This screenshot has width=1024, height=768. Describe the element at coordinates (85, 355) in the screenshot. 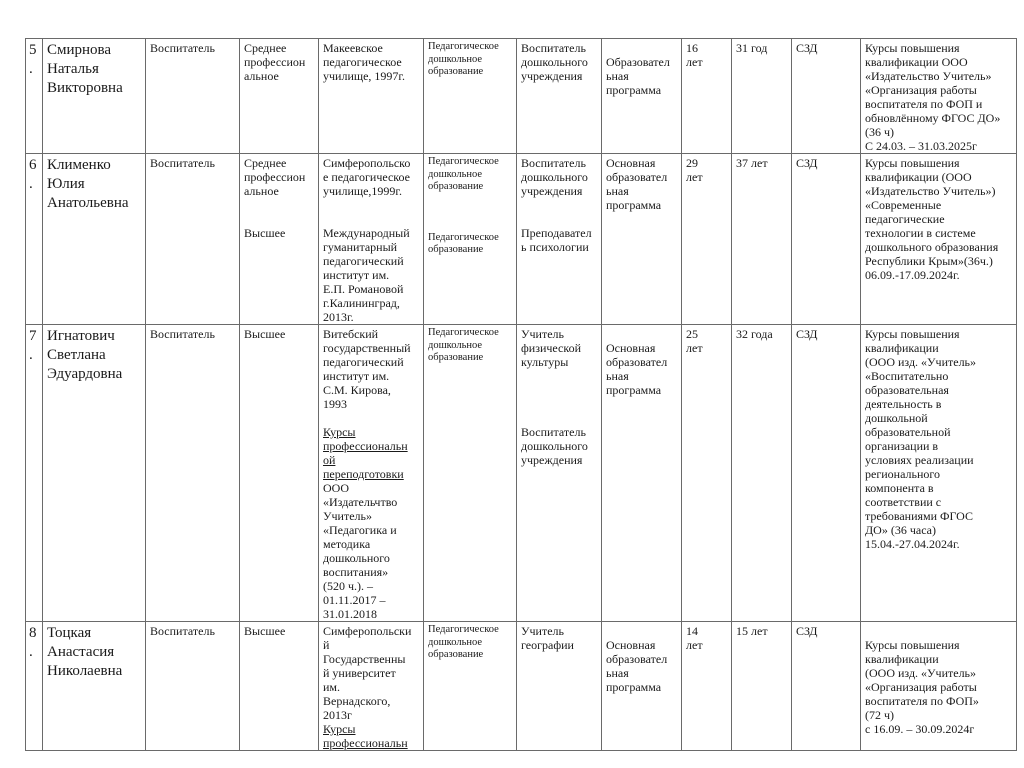

I see `employee-name: Игнатович Светлана Эдуардовна` at that location.